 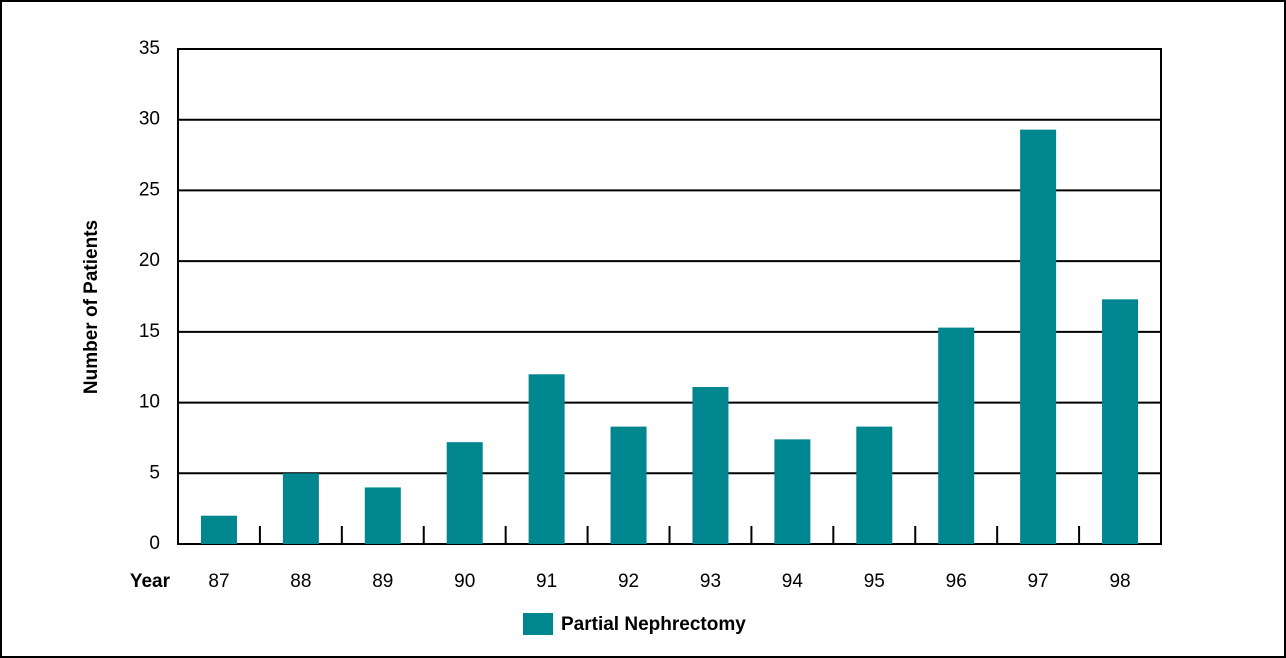 What do you see at coordinates (300, 581) in the screenshot?
I see `x-tick-label: 88` at bounding box center [300, 581].